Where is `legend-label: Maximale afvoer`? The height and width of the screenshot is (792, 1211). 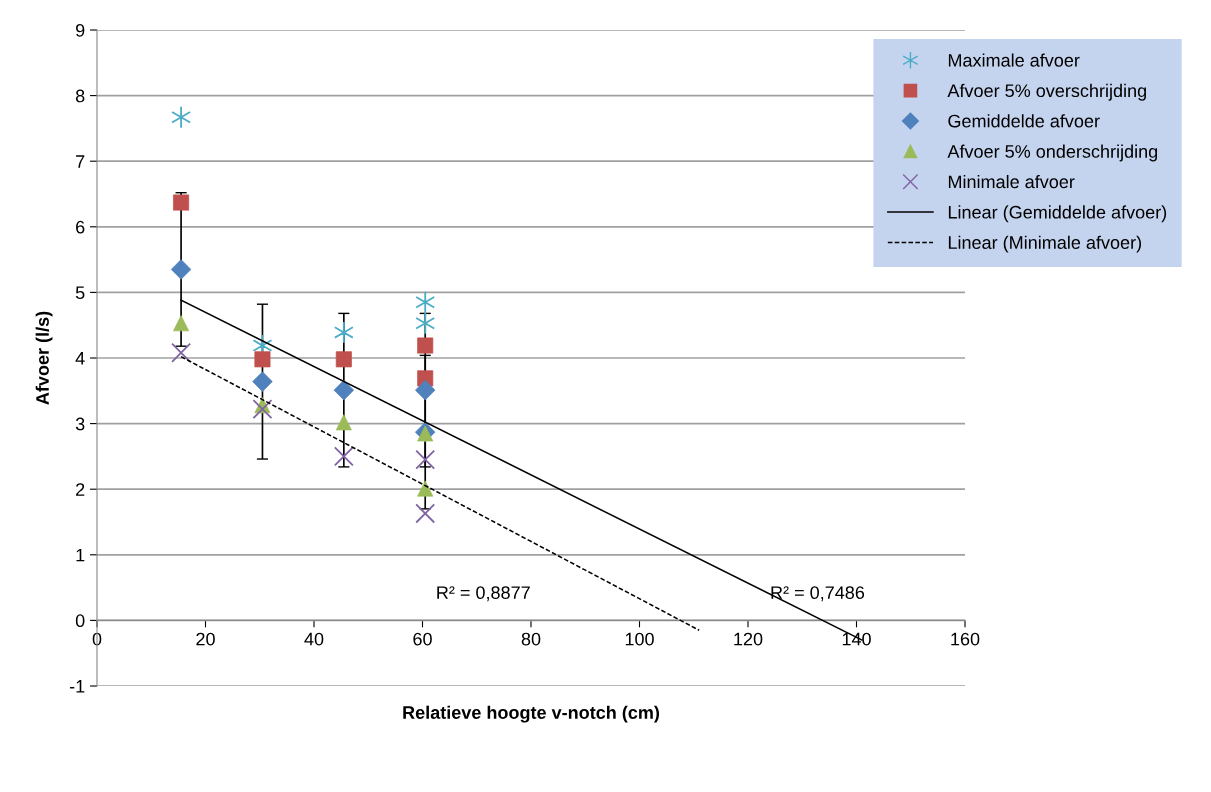
legend-label: Maximale afvoer is located at coordinates (1014, 60).